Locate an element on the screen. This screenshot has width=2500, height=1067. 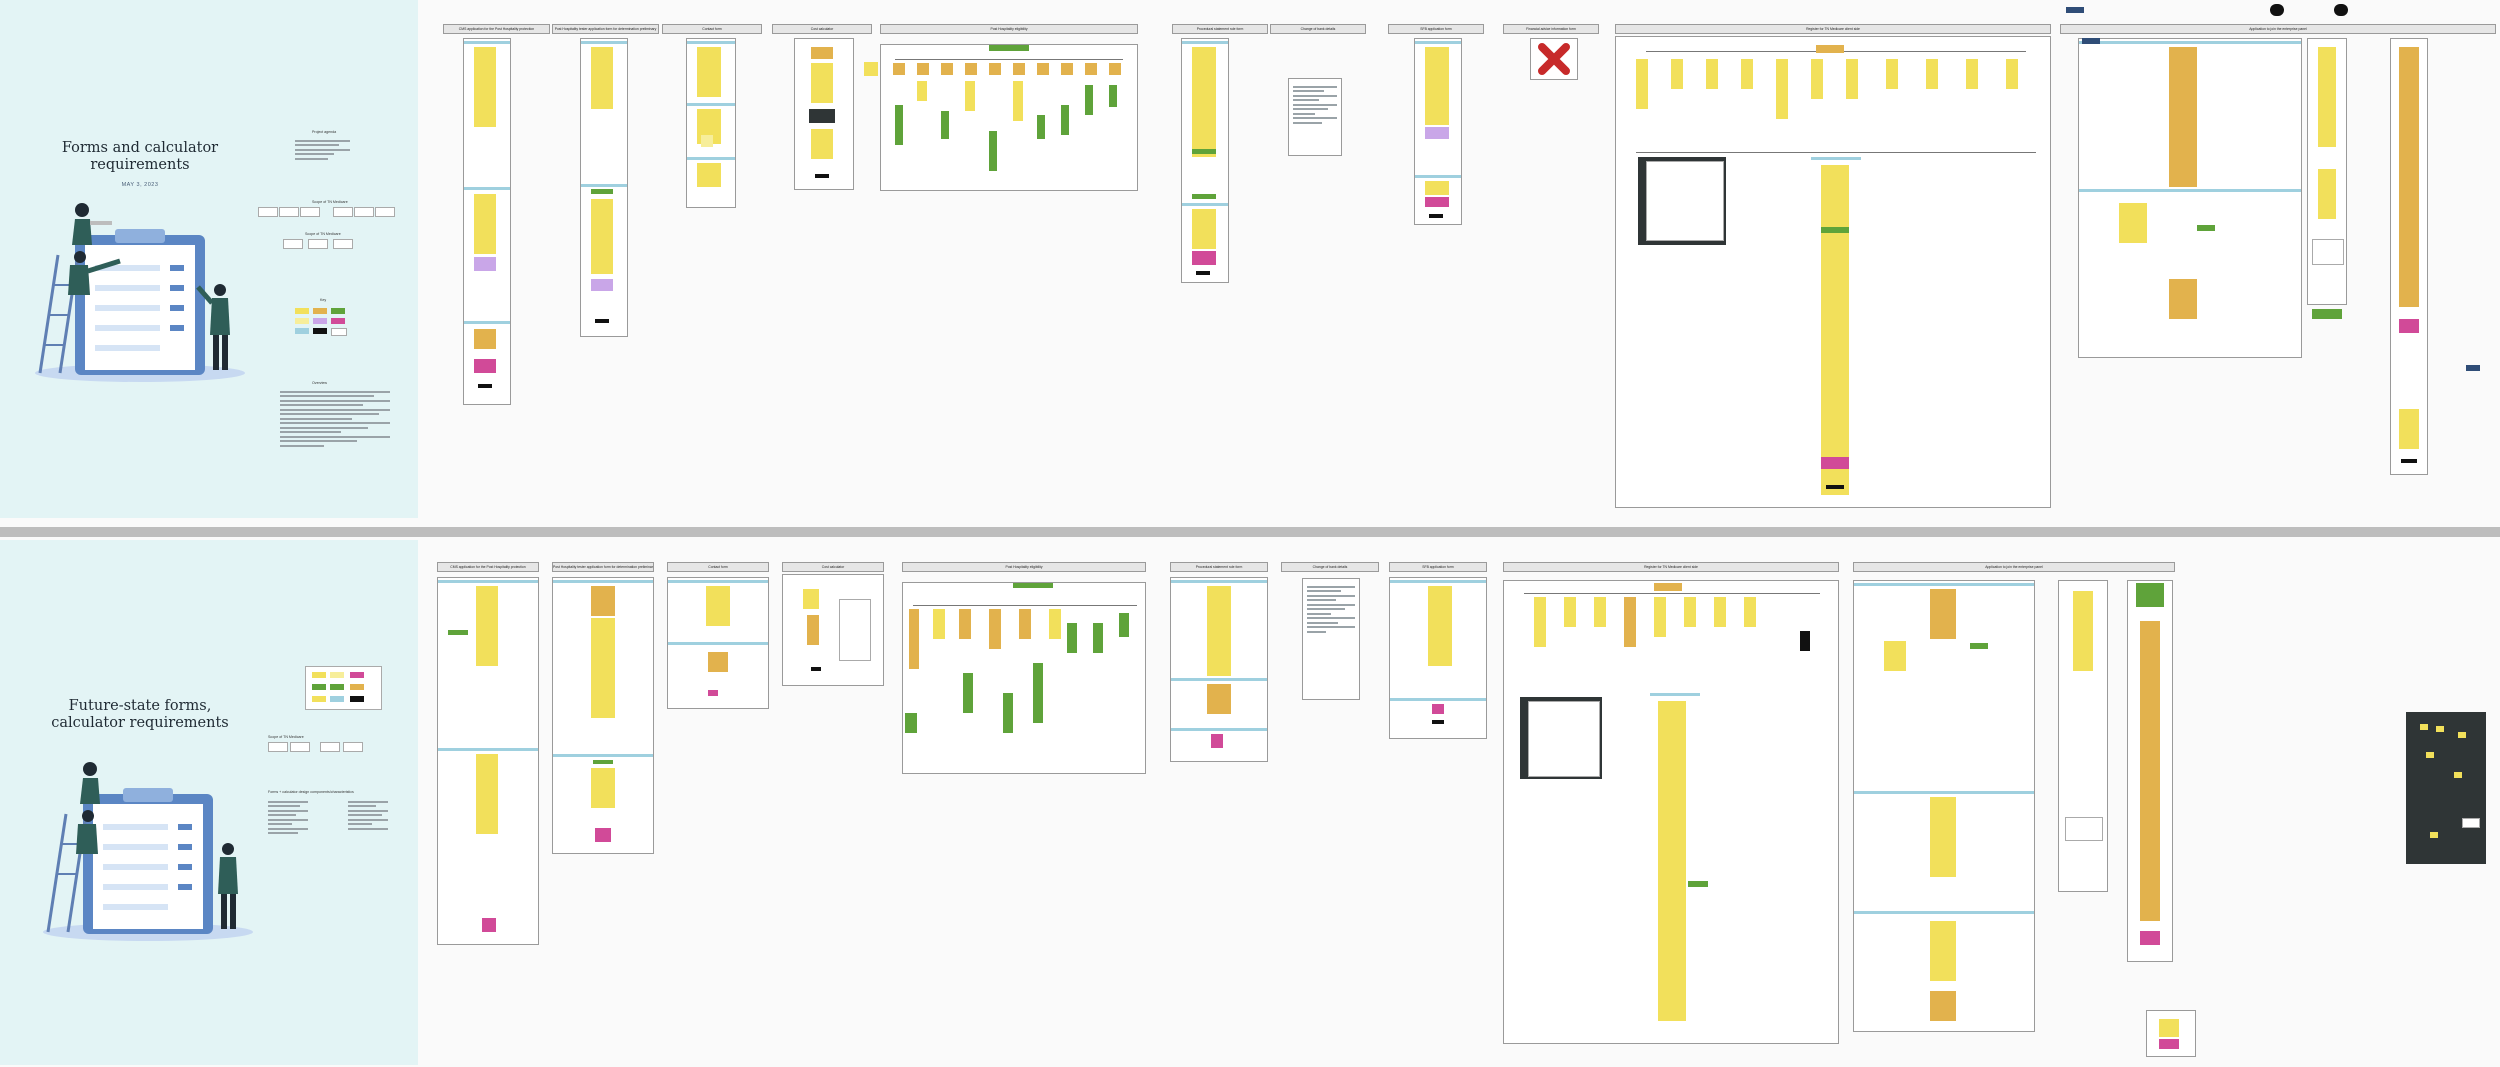
frame-title-register: Register for TN Medicare client side is located at coordinates (1833, 29).